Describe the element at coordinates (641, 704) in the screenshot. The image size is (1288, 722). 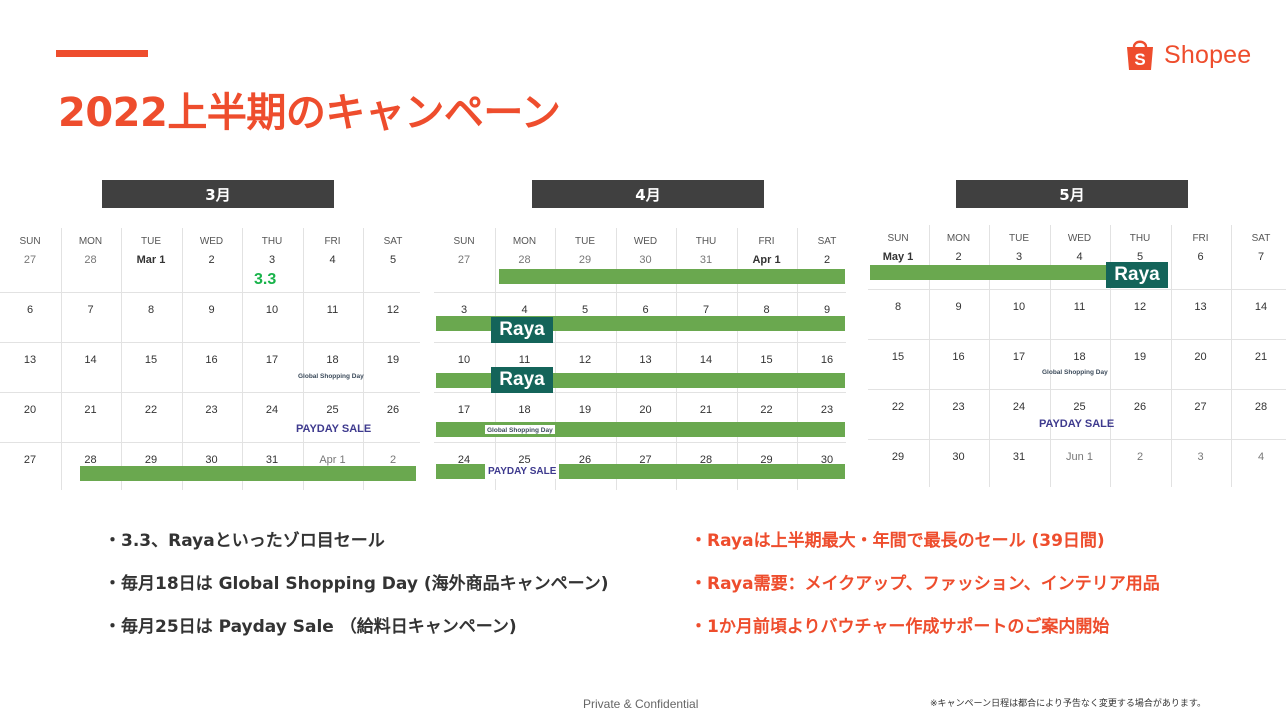
I see `footer-confidential: Private & Confidential` at that location.